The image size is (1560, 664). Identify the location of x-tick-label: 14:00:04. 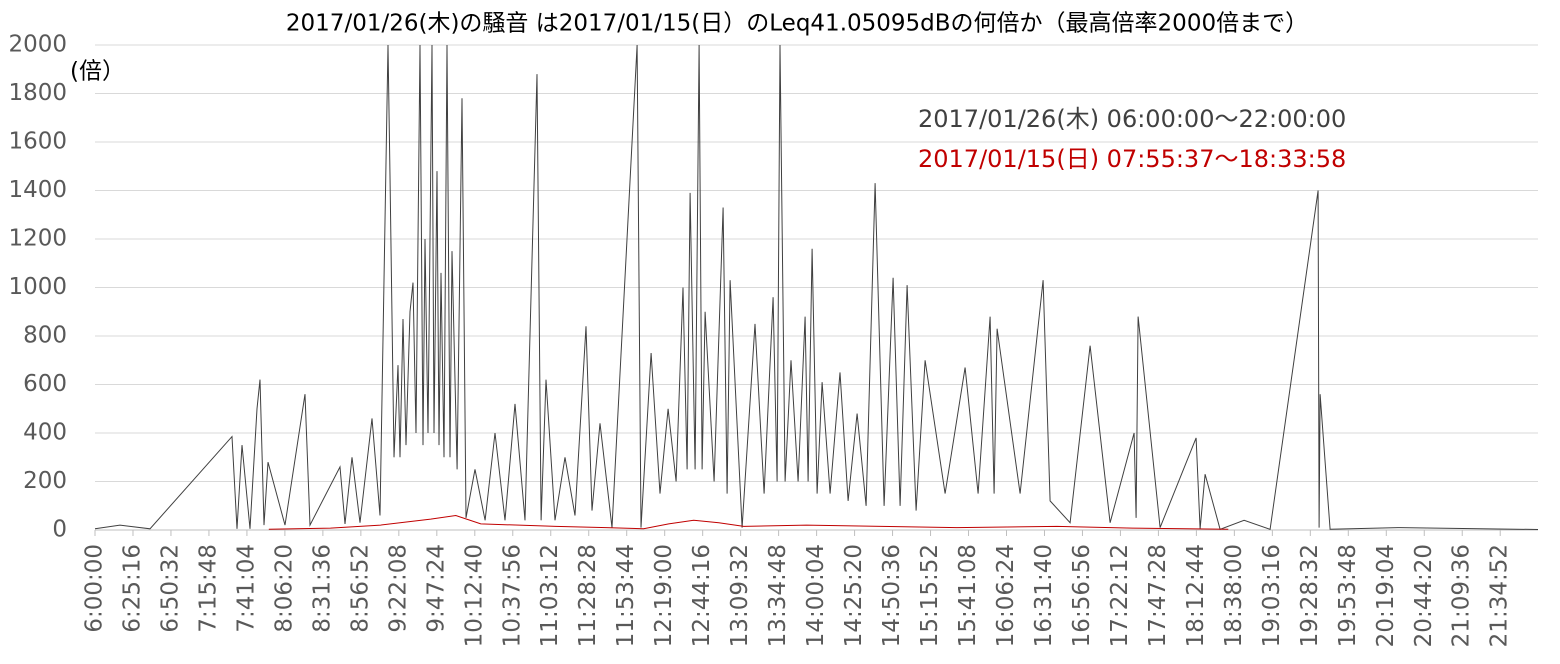
(816, 595).